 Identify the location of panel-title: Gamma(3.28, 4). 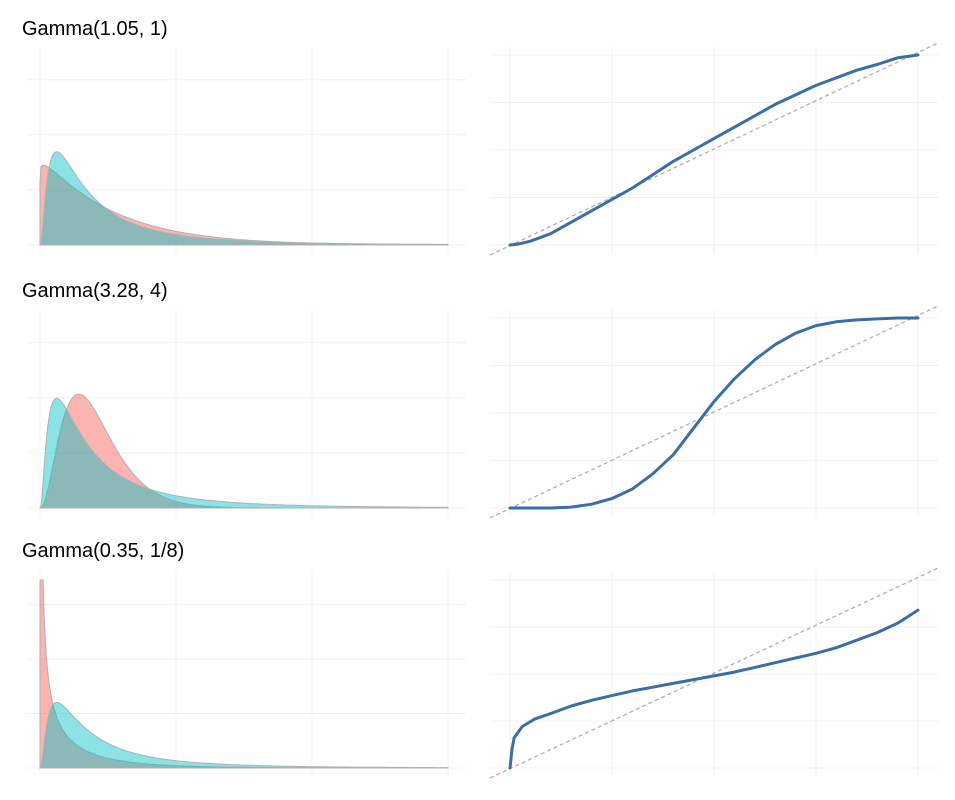
(95, 291).